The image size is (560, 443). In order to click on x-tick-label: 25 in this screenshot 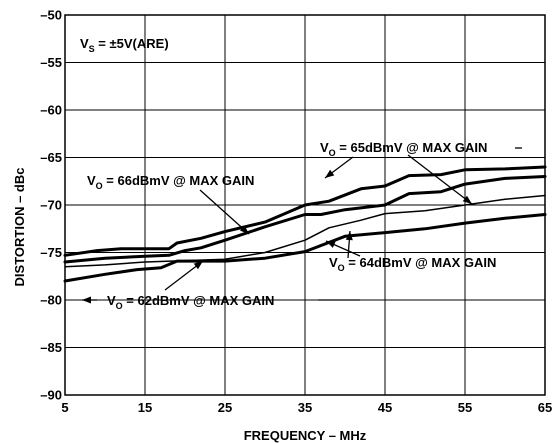, I will do `click(225, 407)`.